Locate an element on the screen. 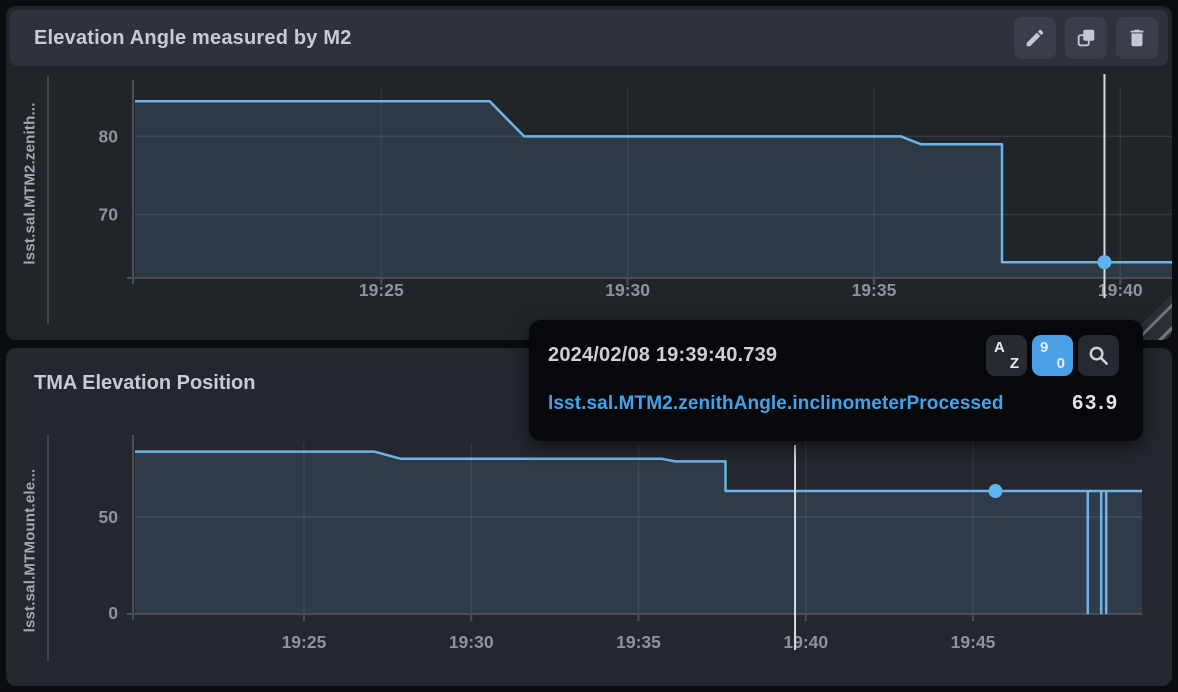  y-tick-label: 0 is located at coordinates (113, 613).